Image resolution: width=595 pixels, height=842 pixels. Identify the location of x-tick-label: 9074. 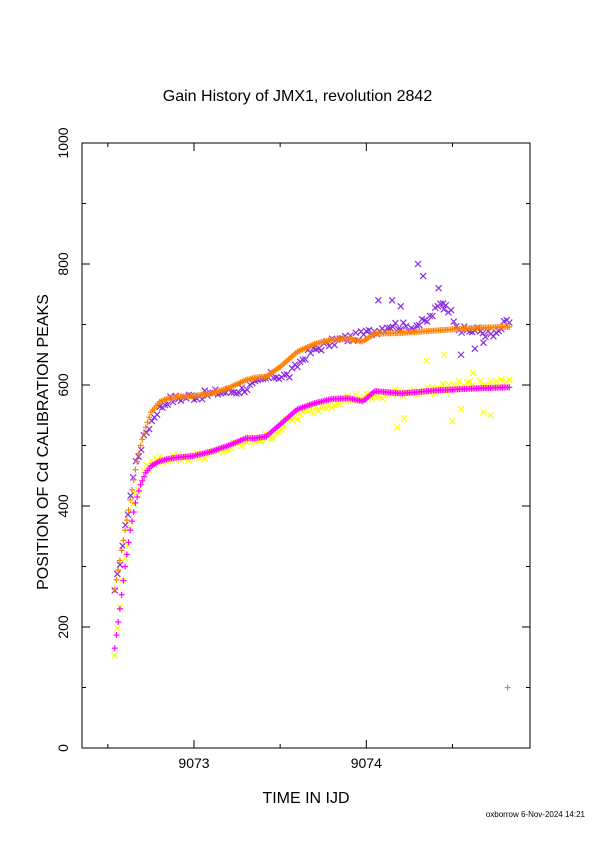
(366, 763).